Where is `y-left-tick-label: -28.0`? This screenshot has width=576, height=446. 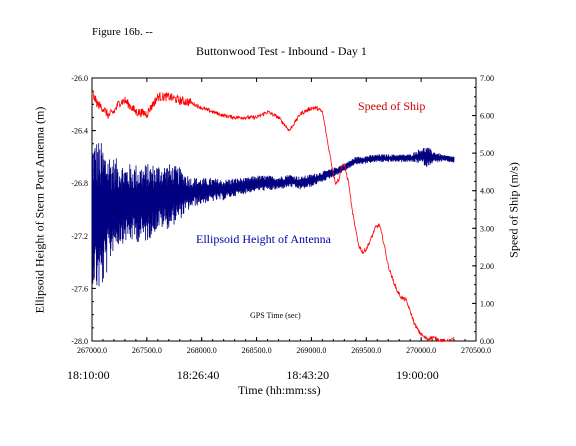
y-left-tick-label: -28.0 is located at coordinates (79, 341).